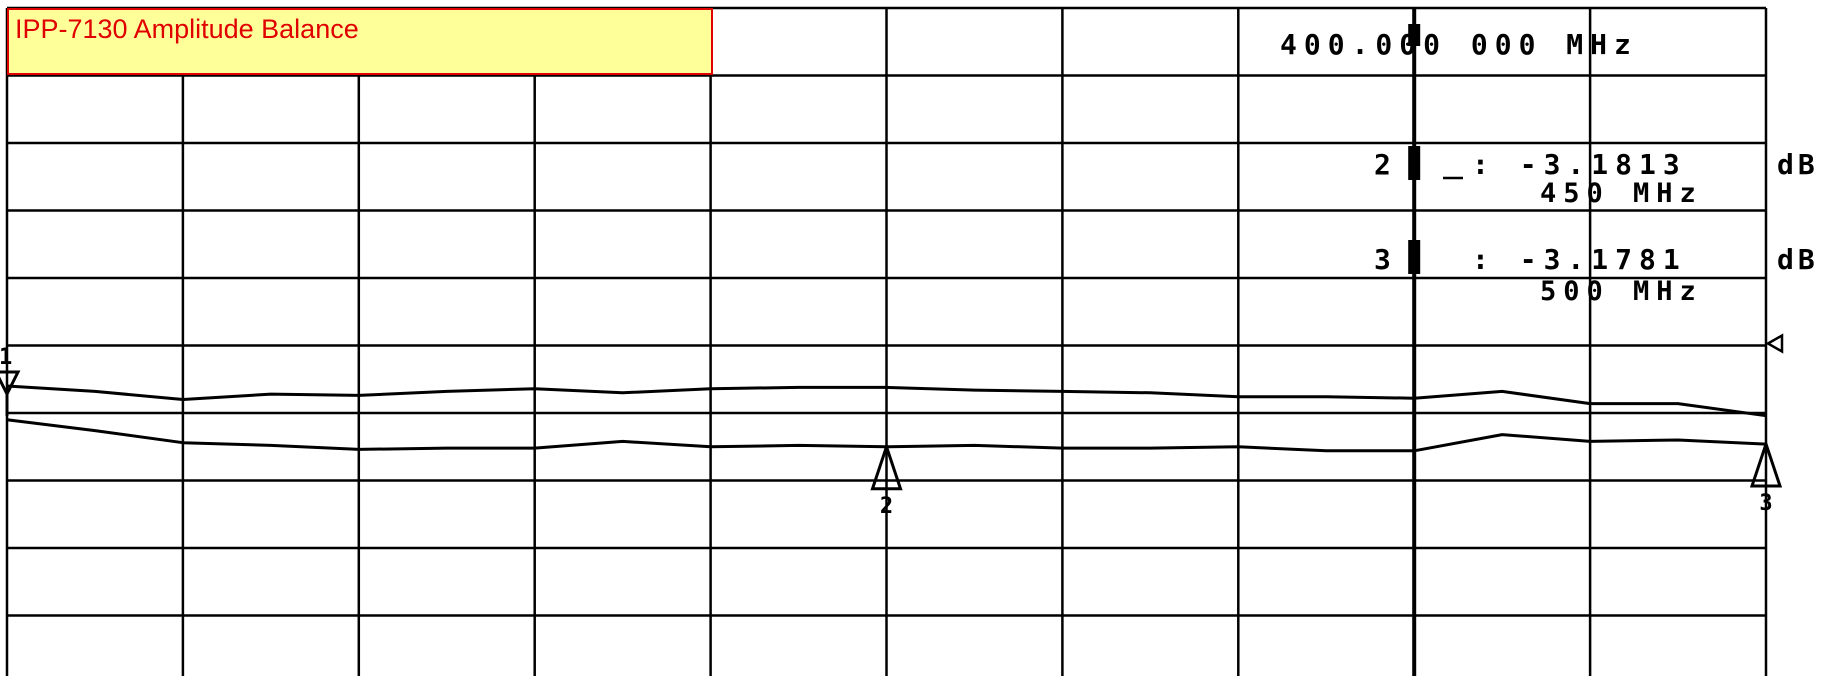 This screenshot has width=1841, height=676. I want to click on marker3-value: : -3.1781, so click(1579, 259).